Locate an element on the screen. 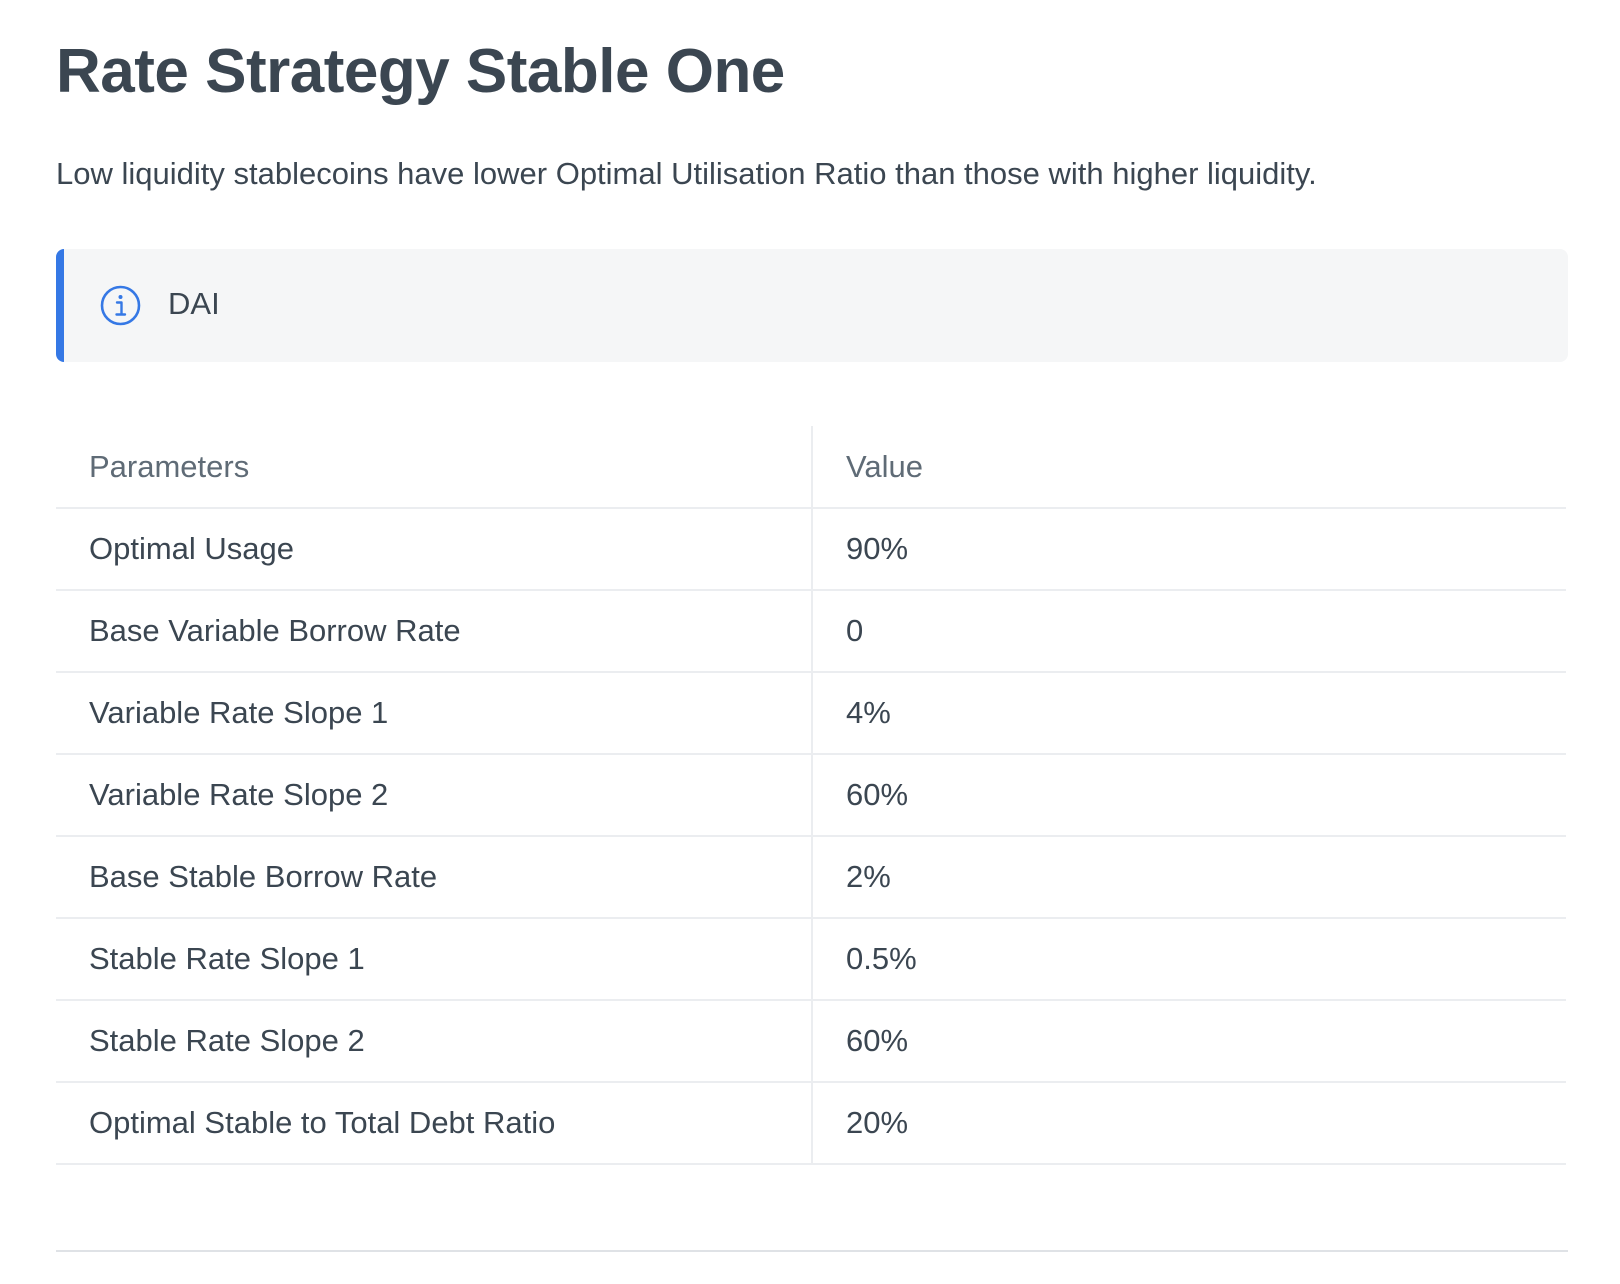 The height and width of the screenshot is (1284, 1620). parameter-name: Variable Rate Slope 1 is located at coordinates (434, 713).